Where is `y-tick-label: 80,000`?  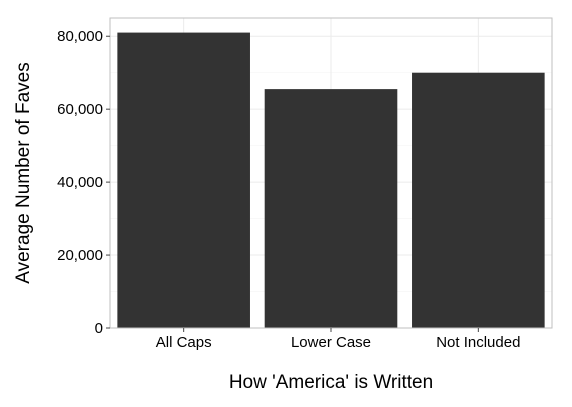 y-tick-label: 80,000 is located at coordinates (80, 36).